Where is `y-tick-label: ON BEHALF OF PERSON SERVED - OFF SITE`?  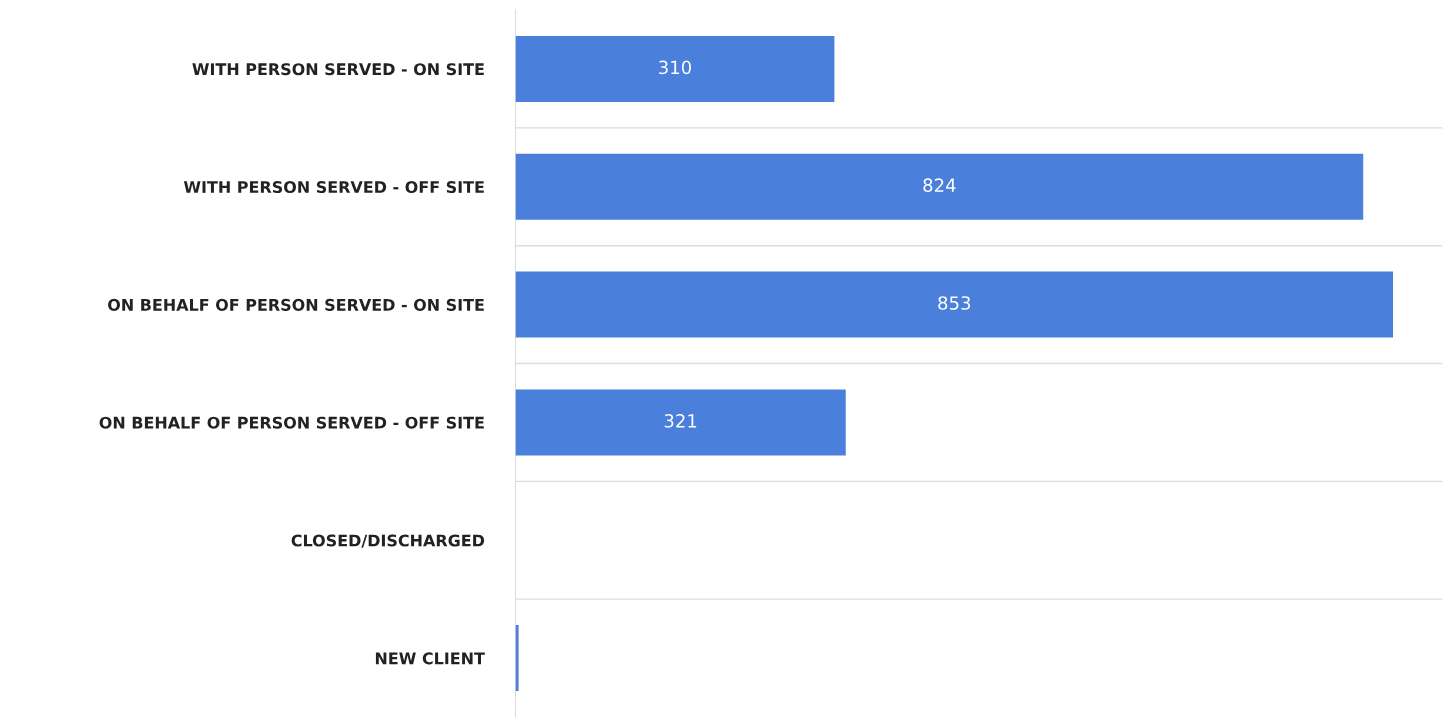
y-tick-label: ON BEHALF OF PERSON SERVED - OFF SITE is located at coordinates (291, 422).